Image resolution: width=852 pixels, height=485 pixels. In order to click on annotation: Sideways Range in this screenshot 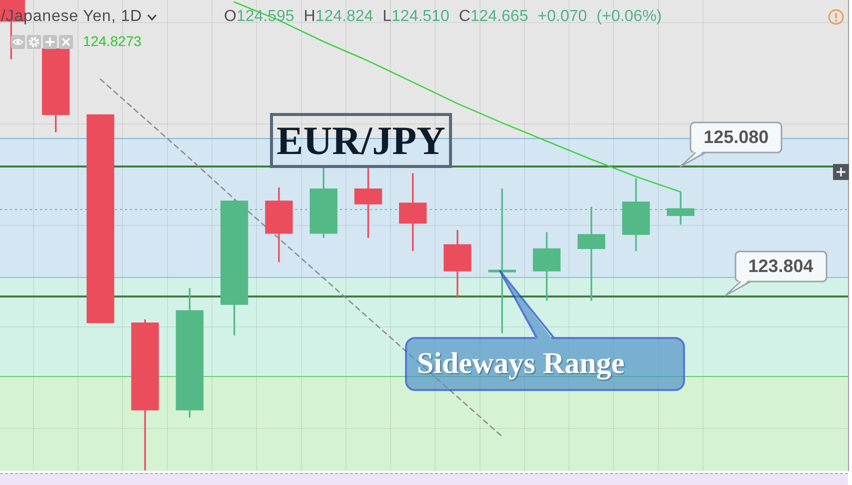, I will do `click(521, 364)`.